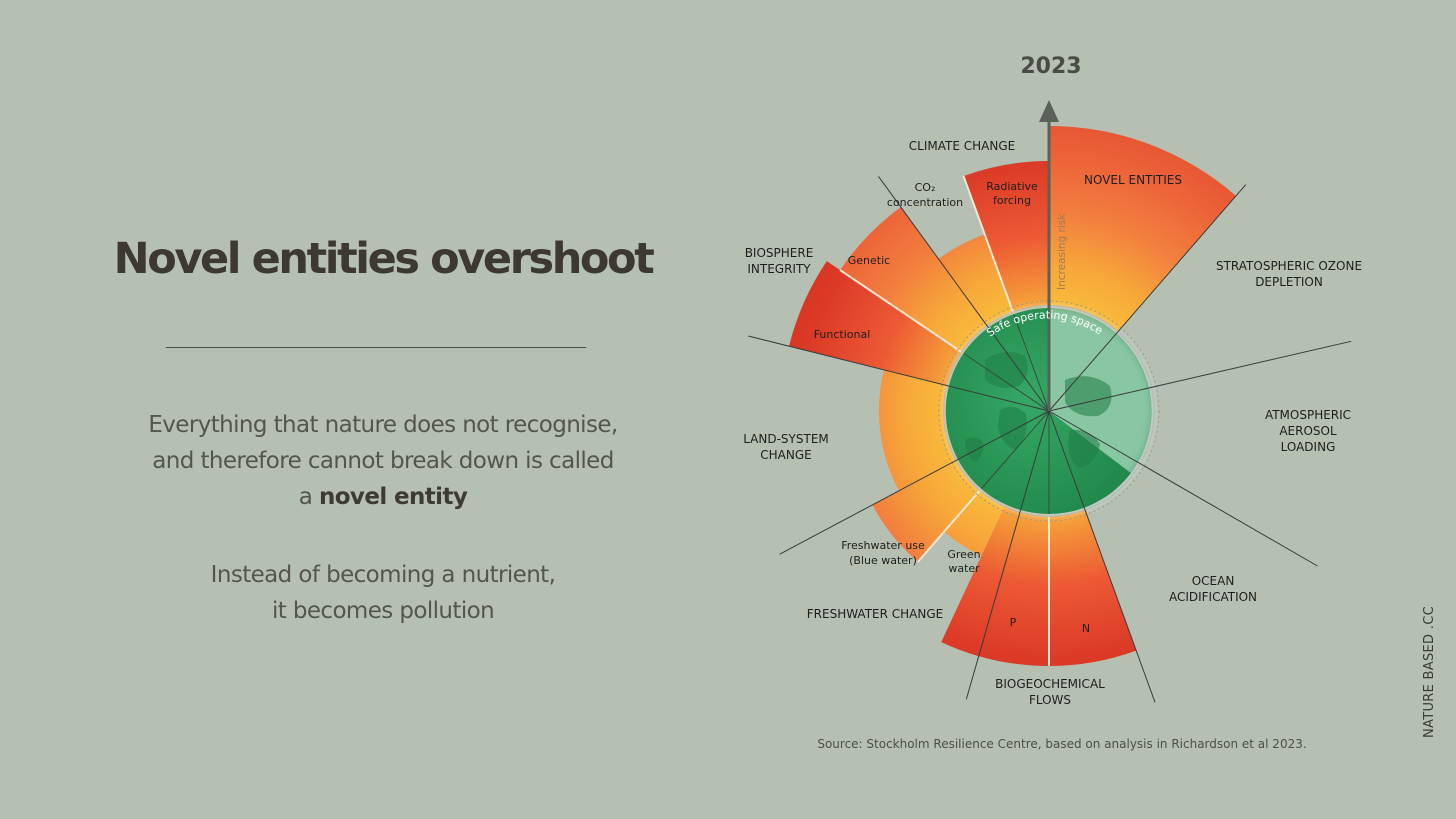  I want to click on label-ozone-line1: STRATOSPHERIC OZONE, so click(1289, 266).